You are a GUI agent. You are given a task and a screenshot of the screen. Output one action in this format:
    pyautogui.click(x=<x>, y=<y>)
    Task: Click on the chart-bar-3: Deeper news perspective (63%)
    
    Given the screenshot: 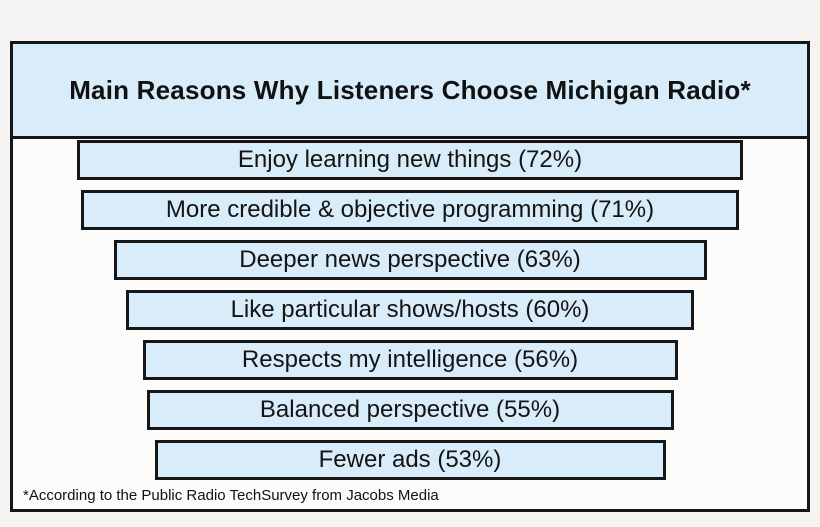 What is the action you would take?
    pyautogui.click(x=410, y=260)
    